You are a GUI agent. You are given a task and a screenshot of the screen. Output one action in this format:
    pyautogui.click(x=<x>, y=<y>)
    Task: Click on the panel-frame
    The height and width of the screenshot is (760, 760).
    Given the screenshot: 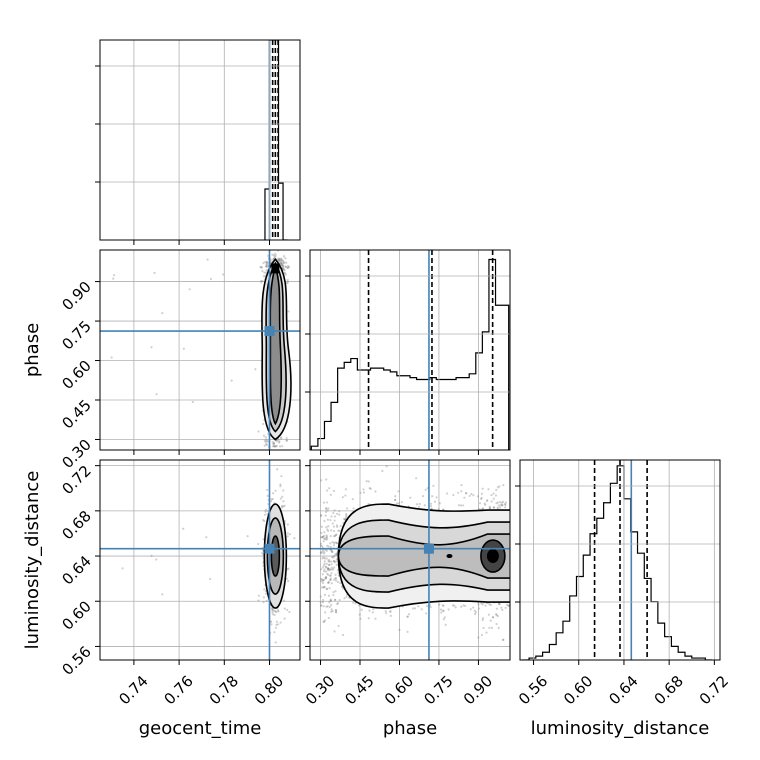 What is the action you would take?
    pyautogui.click(x=620, y=560)
    